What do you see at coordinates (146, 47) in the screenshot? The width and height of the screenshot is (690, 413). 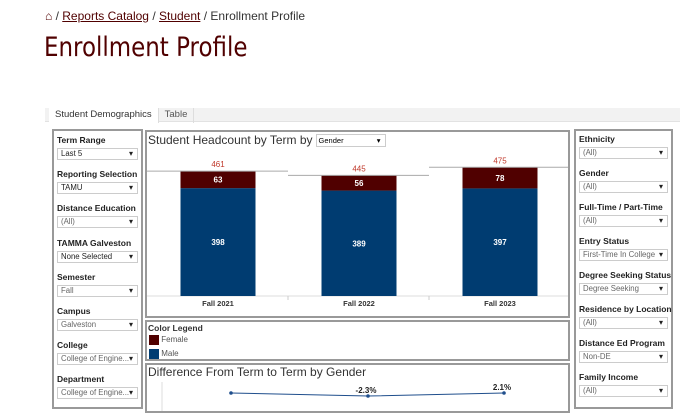 I see `page-title: Enrollment Profile` at bounding box center [146, 47].